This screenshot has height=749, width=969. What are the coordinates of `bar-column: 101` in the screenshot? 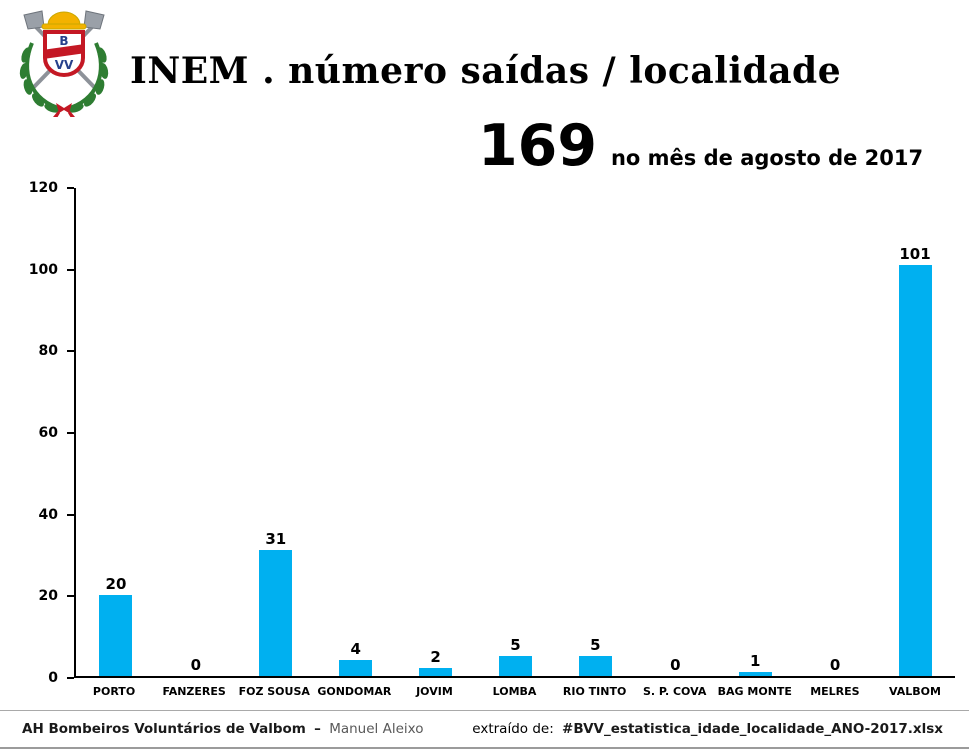 It's located at (915, 432).